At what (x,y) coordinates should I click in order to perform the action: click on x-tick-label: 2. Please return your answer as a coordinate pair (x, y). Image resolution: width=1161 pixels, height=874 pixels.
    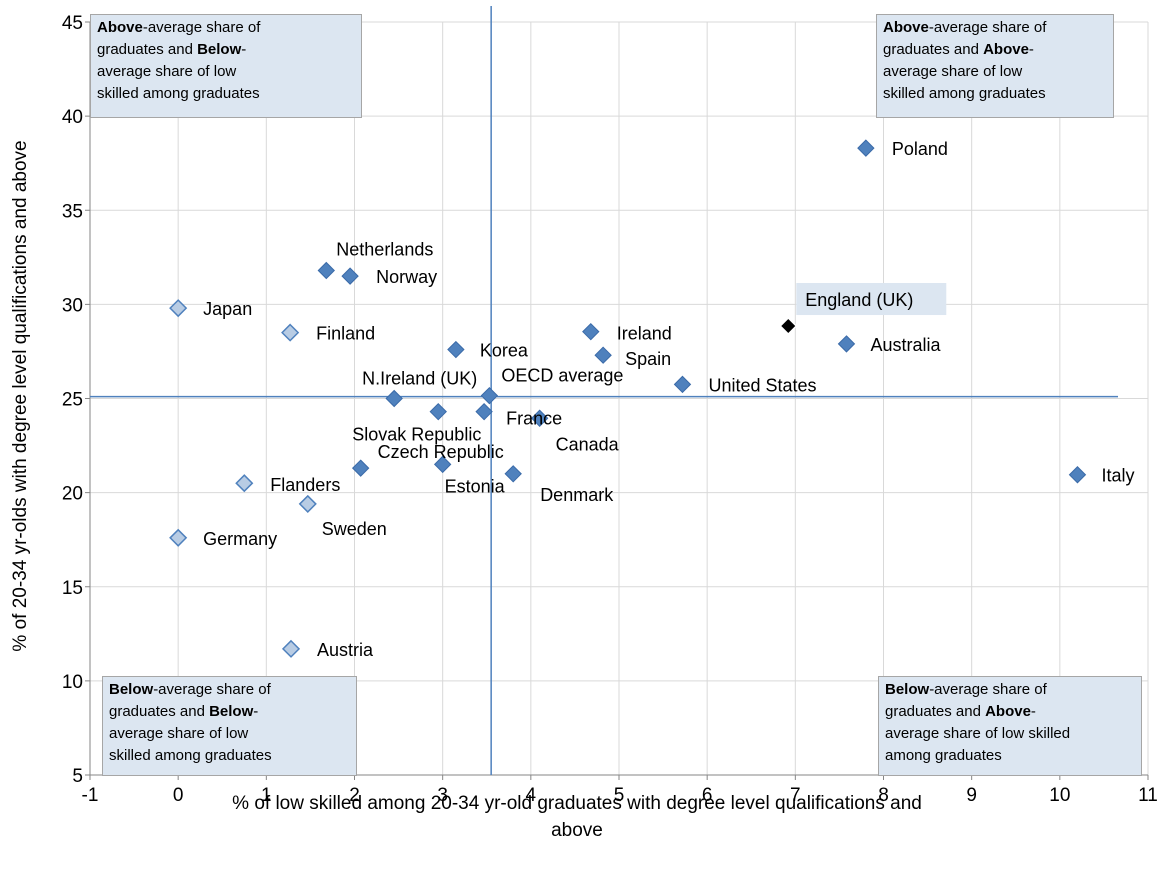
    Looking at the image, I should click on (354, 795).